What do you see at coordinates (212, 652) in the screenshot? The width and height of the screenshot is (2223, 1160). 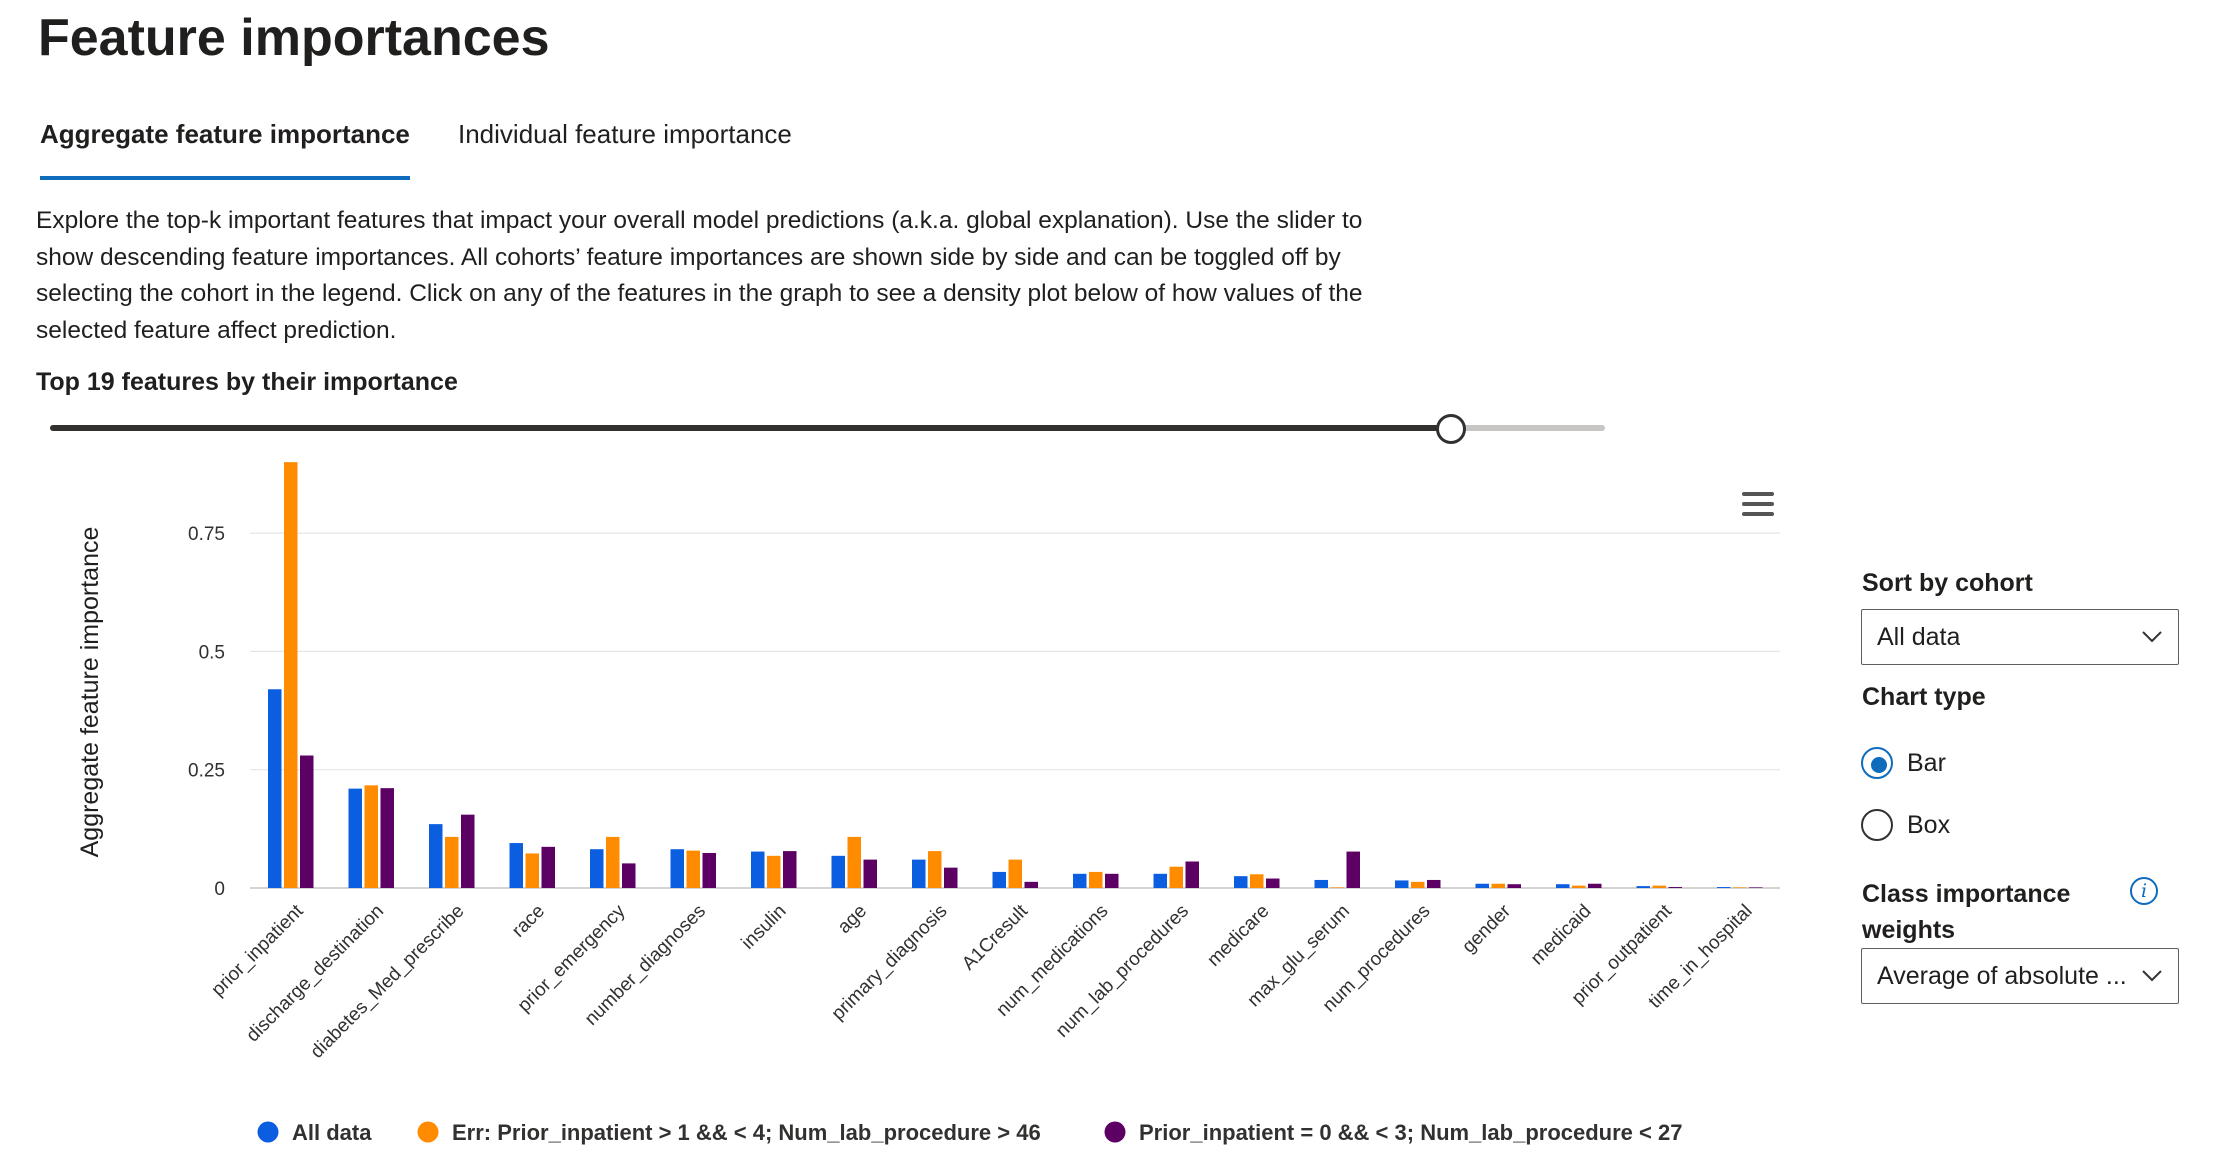 I see `y-tick-label: 0.5` at bounding box center [212, 652].